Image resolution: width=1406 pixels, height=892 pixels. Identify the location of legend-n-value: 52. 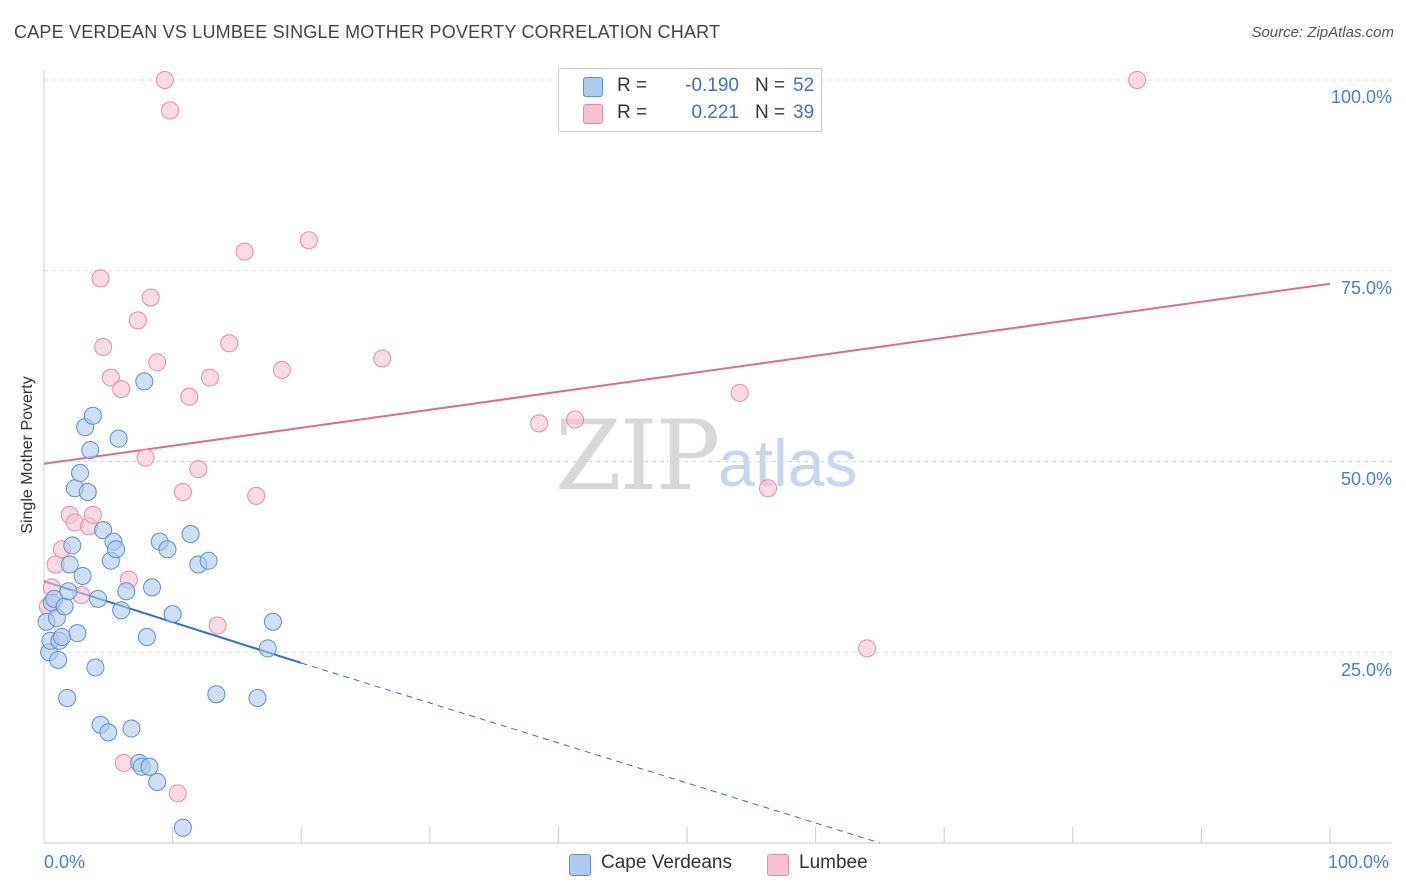
(804, 85).